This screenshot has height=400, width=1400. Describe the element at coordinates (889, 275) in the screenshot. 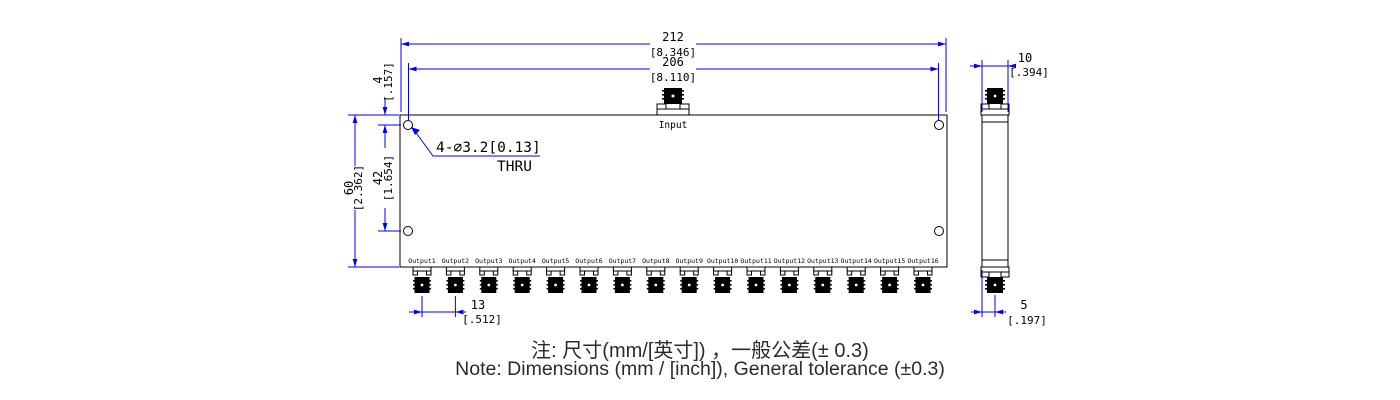

I see `output-connector: Output15` at that location.